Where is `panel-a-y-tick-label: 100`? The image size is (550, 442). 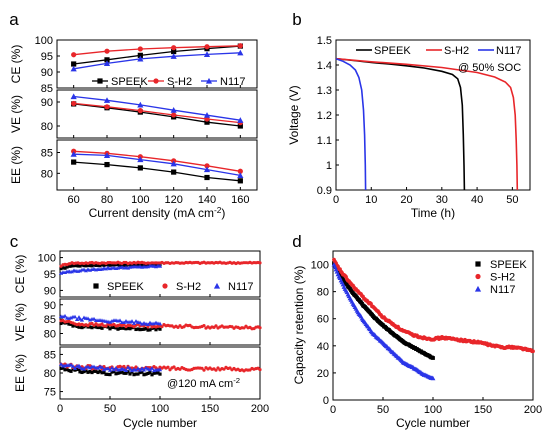
panel-a-y-tick-label: 100 is located at coordinates (44, 41).